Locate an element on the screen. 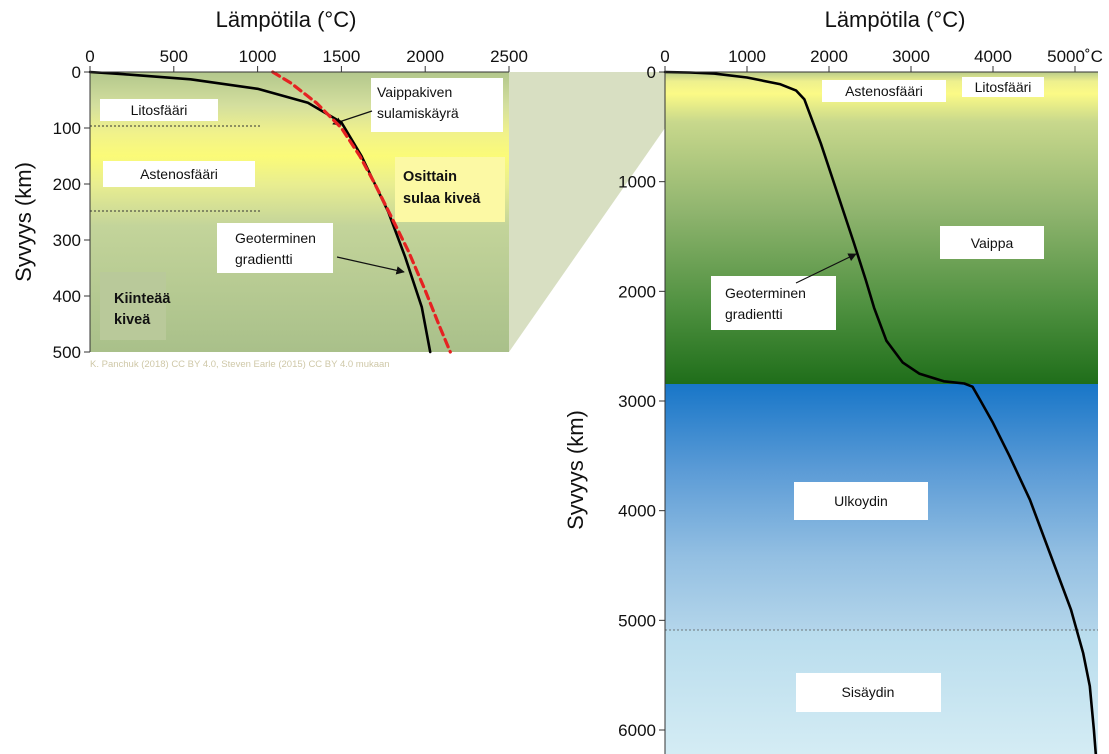 The height and width of the screenshot is (754, 1109). left-x-tick-label-4: 2000 is located at coordinates (425, 56).